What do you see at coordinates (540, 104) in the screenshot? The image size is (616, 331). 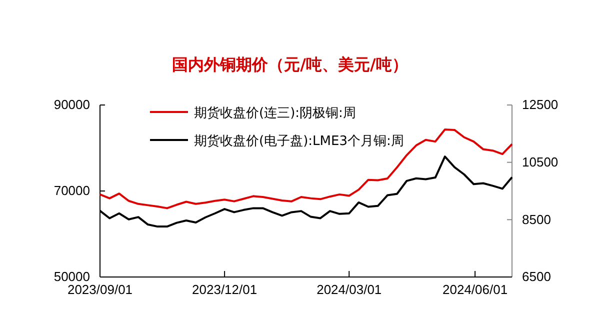 I see `y2-tick-label: 12500` at bounding box center [540, 104].